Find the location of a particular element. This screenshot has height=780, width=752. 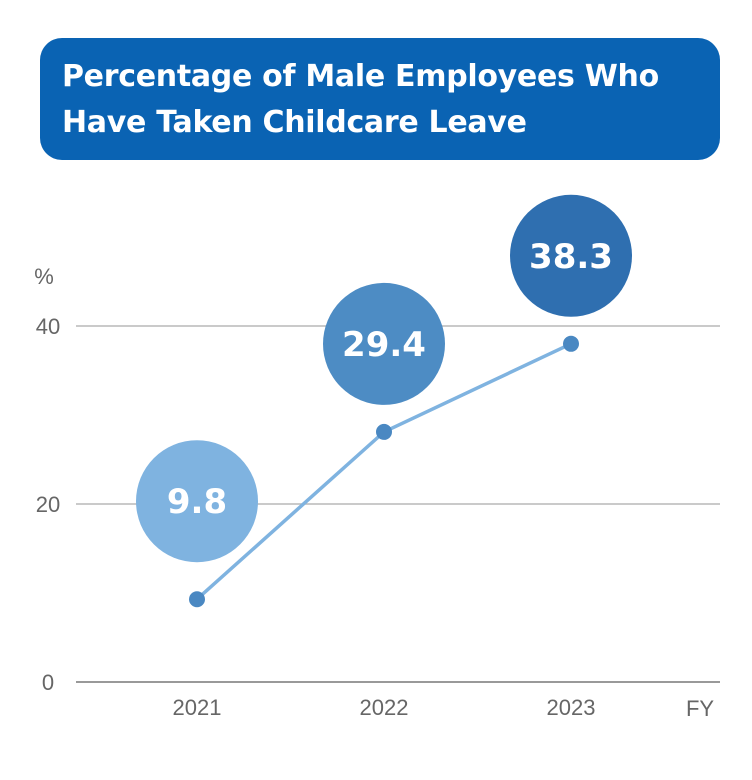

value-bubble-2021 is located at coordinates (197, 501).